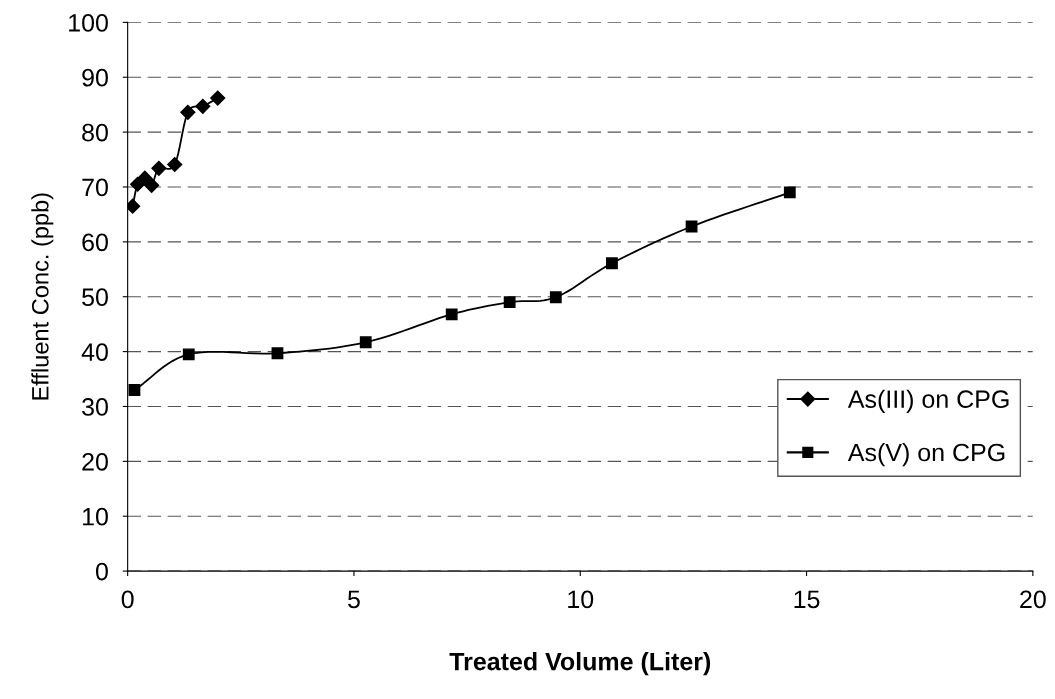 This screenshot has width=1055, height=699. I want to click on y-tick-label: 0, so click(101, 571).